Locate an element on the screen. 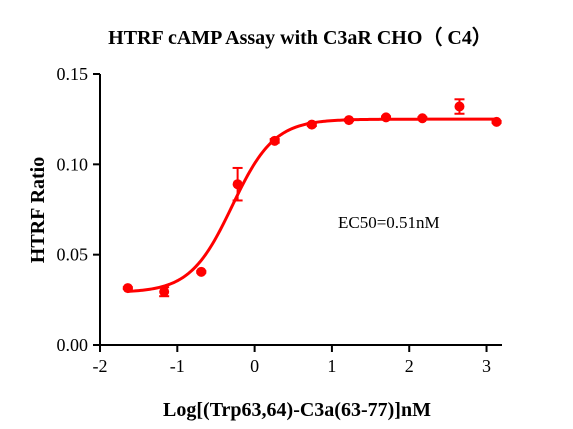 The width and height of the screenshot is (573, 429). x-ticks: -2 -1 0 1 2 3 is located at coordinates (292, 360).